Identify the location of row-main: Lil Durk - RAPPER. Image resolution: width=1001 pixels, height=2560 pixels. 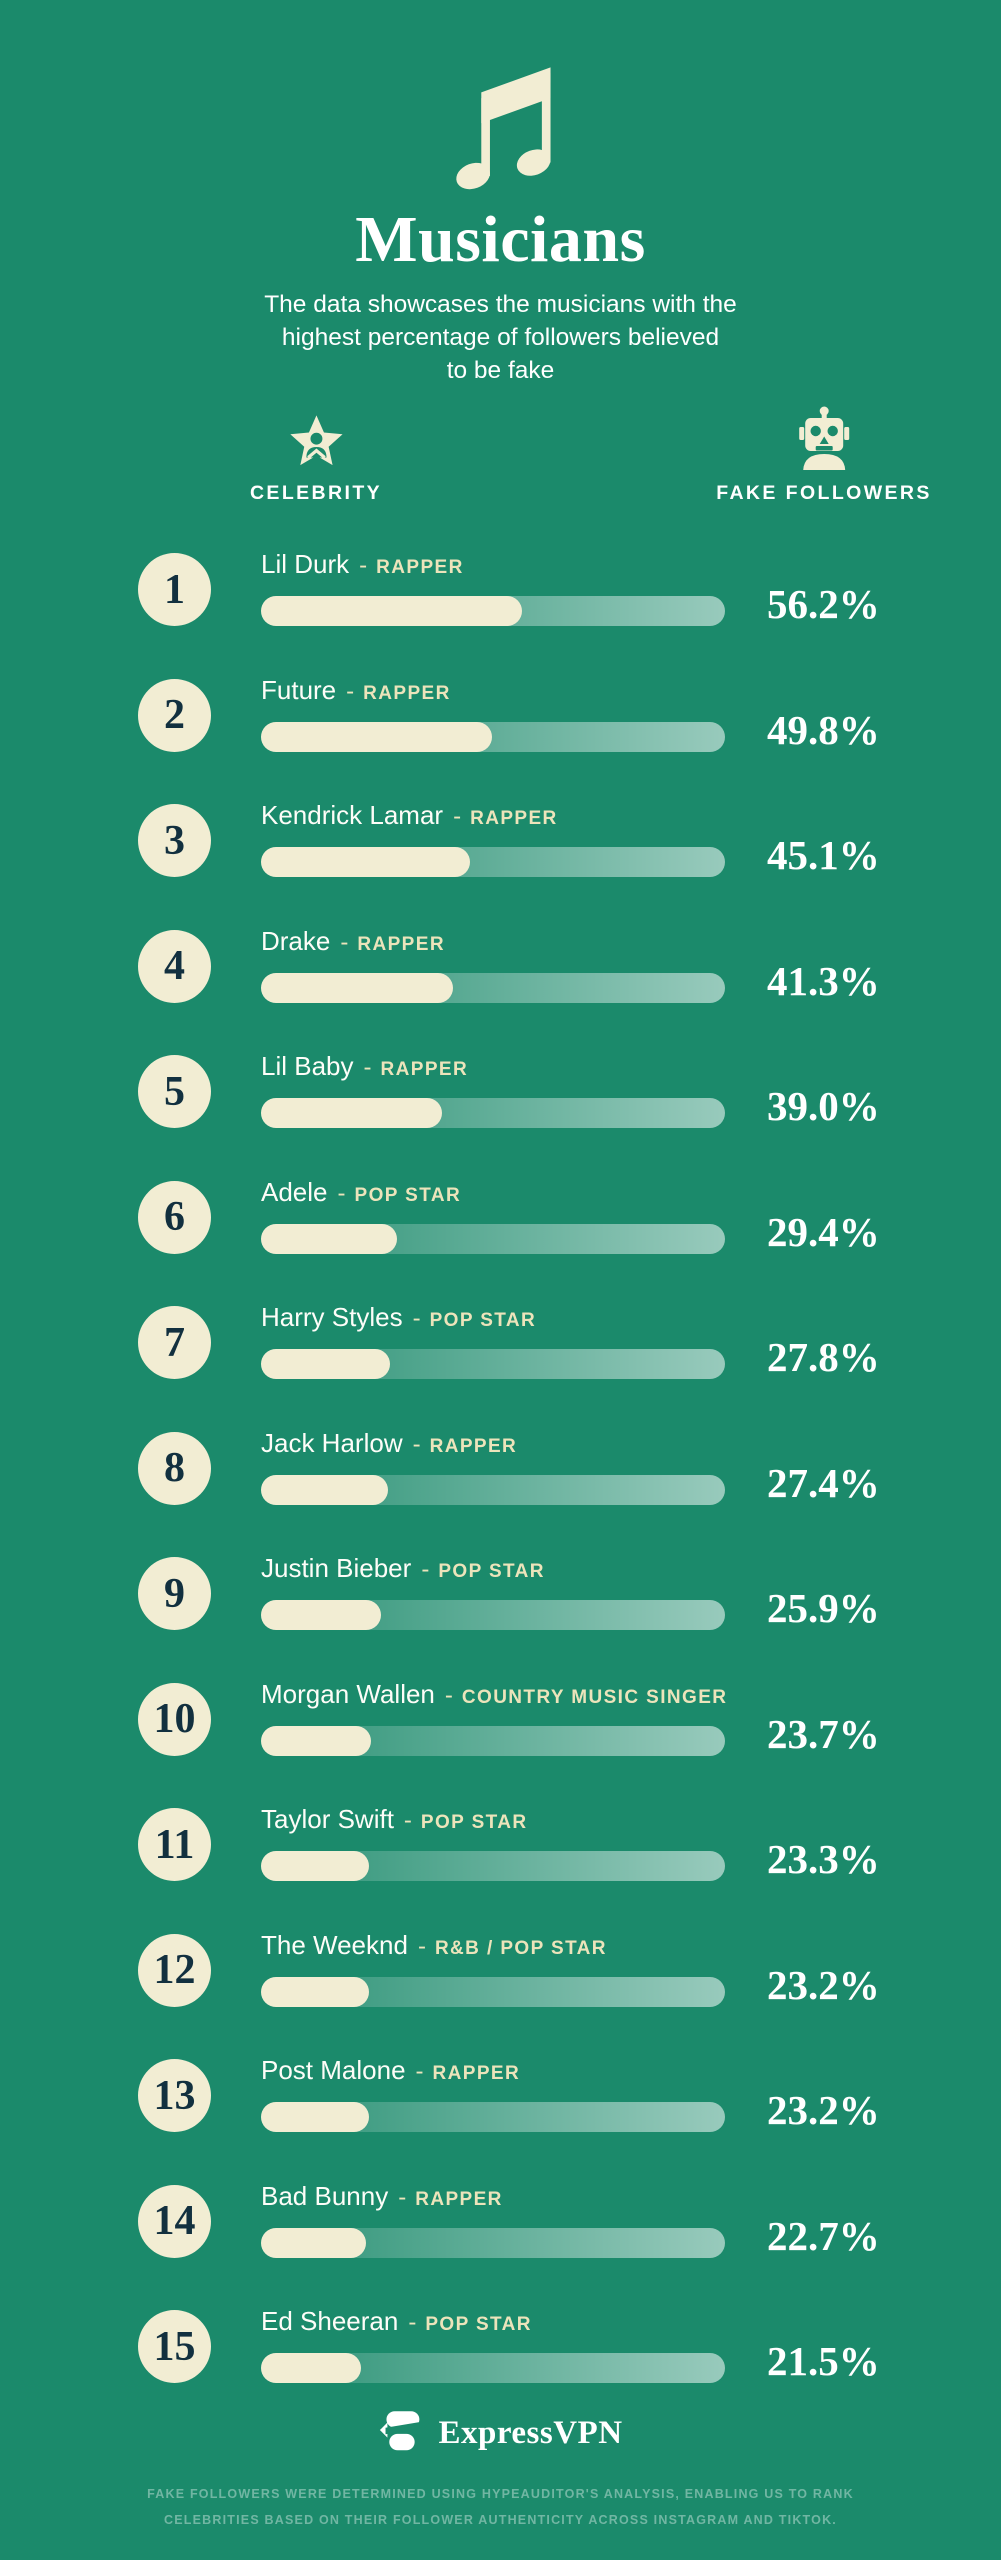
(493, 588).